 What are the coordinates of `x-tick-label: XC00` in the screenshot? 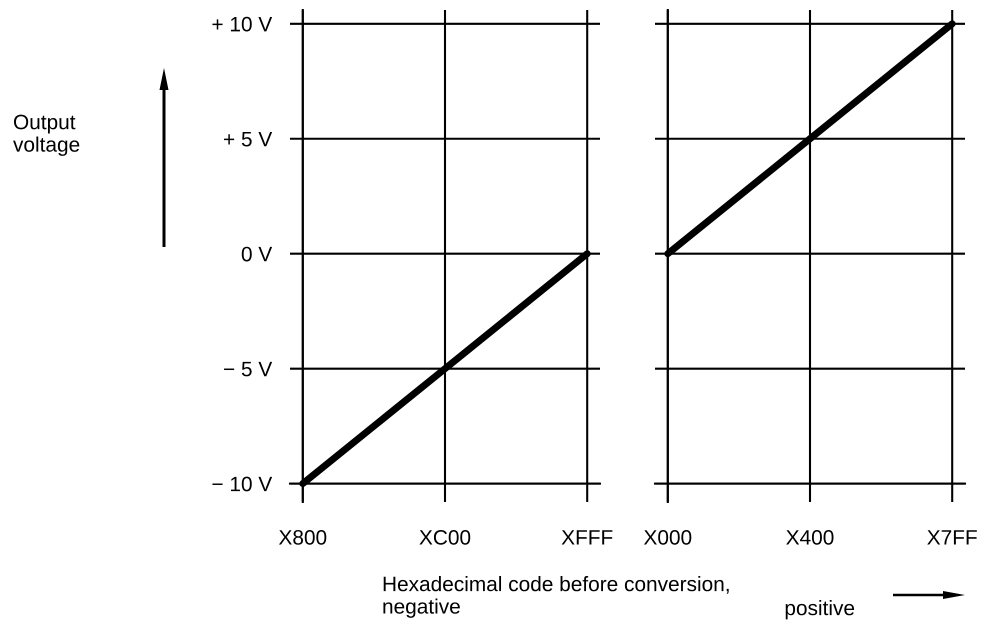 It's located at (444, 537).